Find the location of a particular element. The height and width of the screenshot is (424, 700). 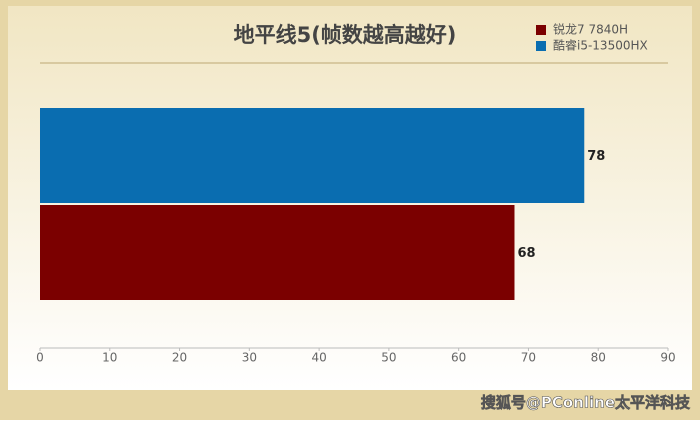

x-tick-label: 90 is located at coordinates (667, 358).